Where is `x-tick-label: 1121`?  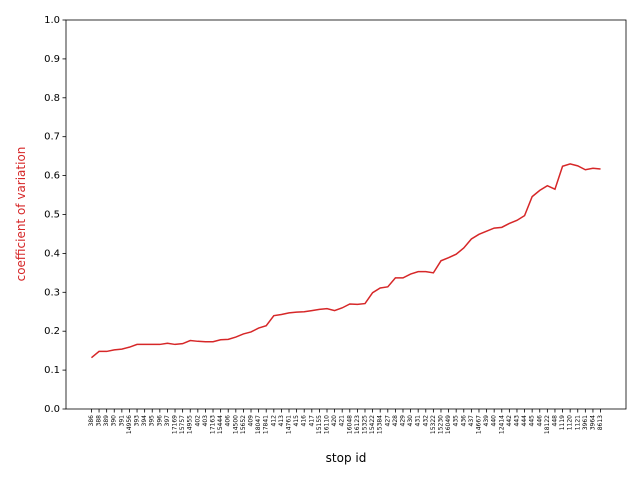
x-tick-label: 1121 is located at coordinates (577, 422).